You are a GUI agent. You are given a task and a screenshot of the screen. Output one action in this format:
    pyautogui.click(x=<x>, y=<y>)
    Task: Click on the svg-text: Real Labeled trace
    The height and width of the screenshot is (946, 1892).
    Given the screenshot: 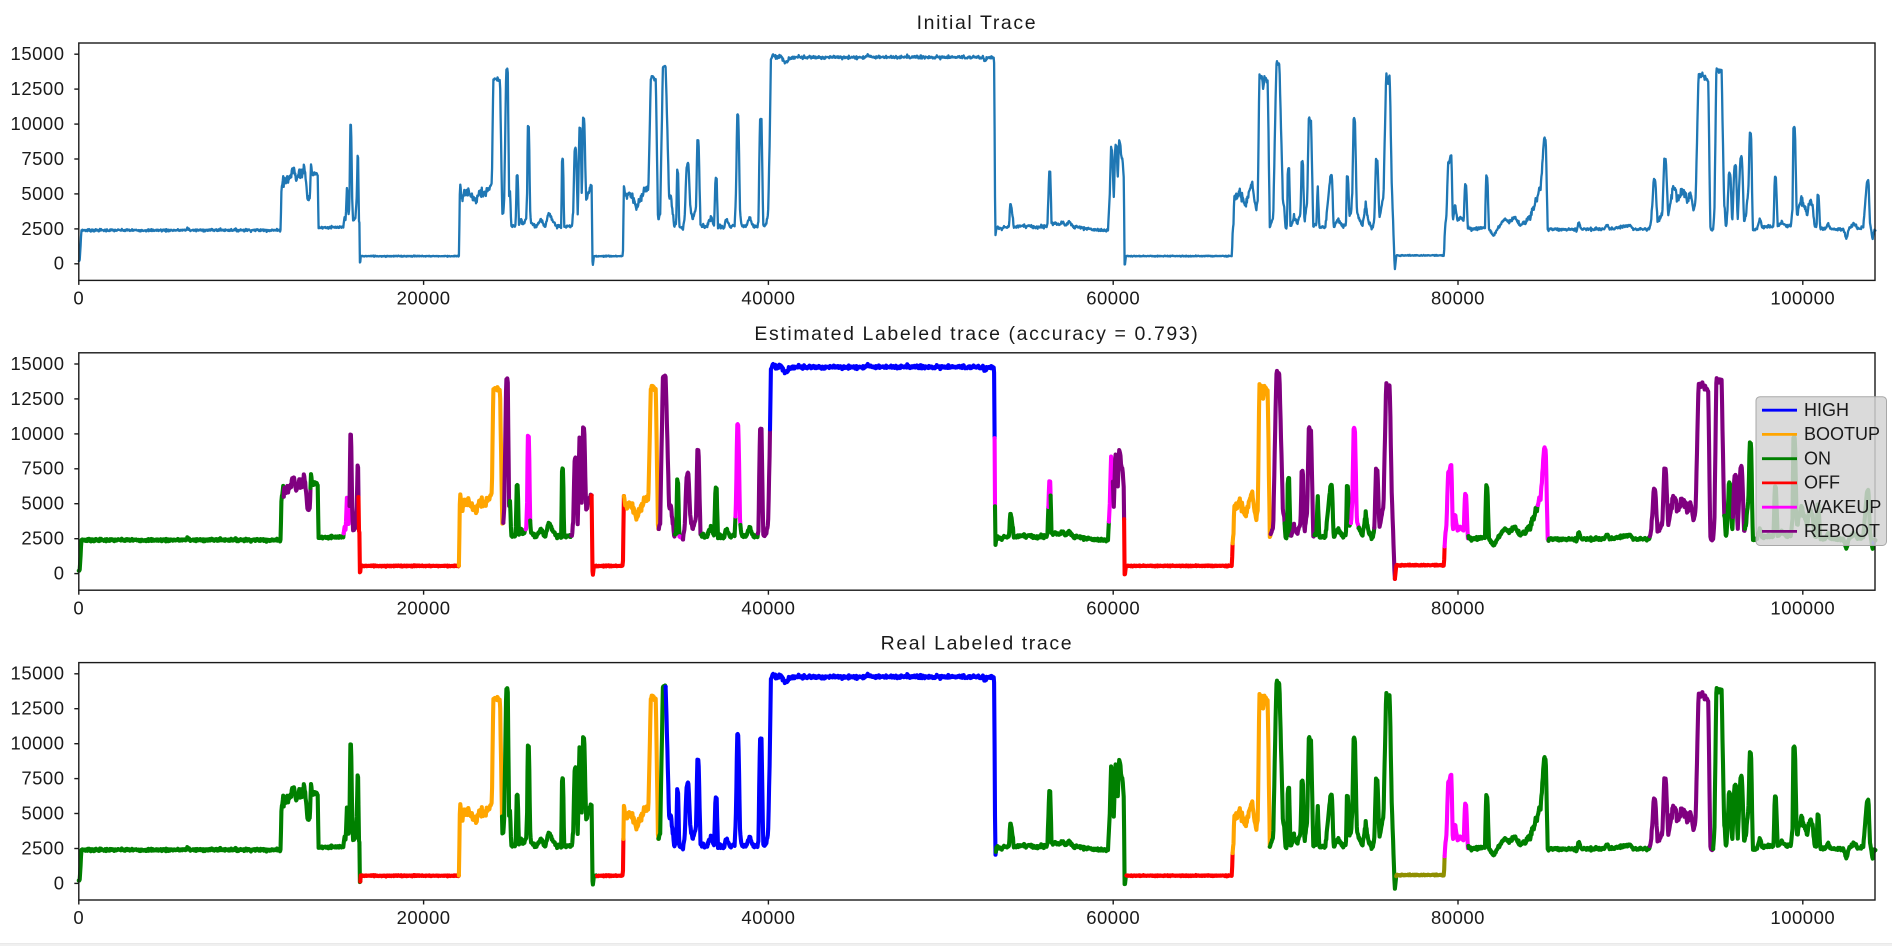 What is the action you would take?
    pyautogui.click(x=977, y=644)
    